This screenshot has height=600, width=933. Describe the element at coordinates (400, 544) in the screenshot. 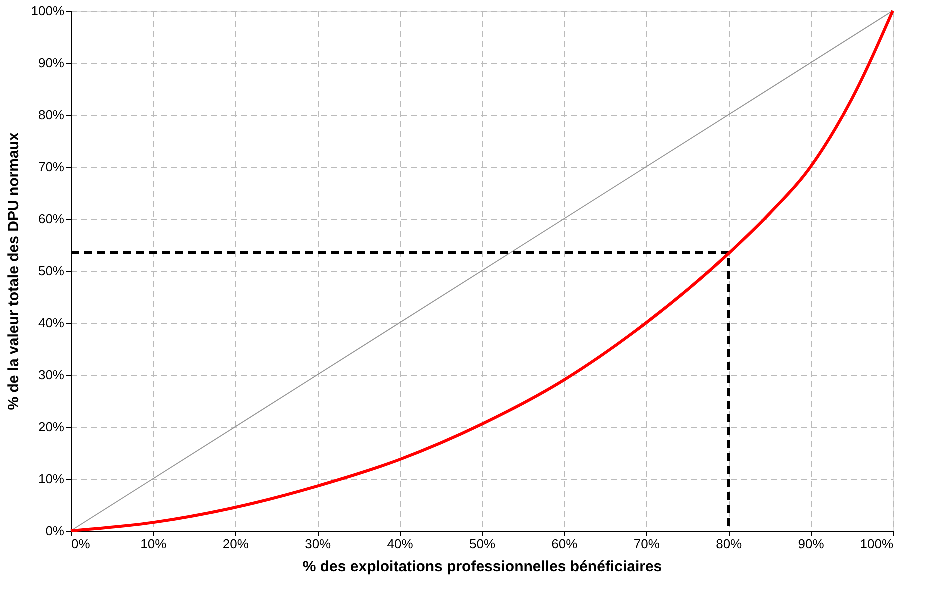

I see `x-tick-label: 40%` at that location.